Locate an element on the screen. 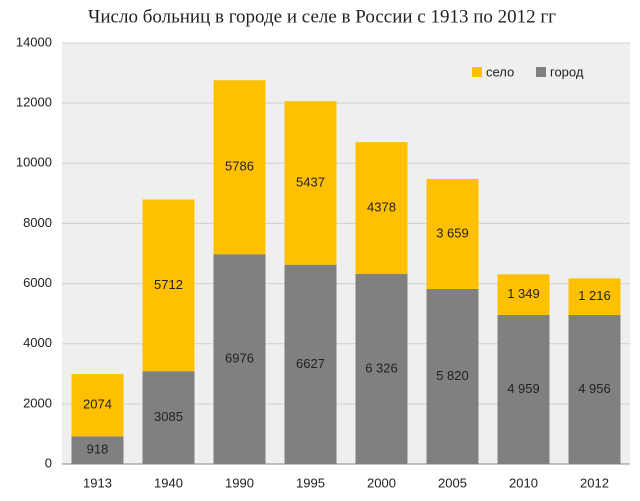 The height and width of the screenshot is (501, 640). value-label: 5437 is located at coordinates (310, 181).